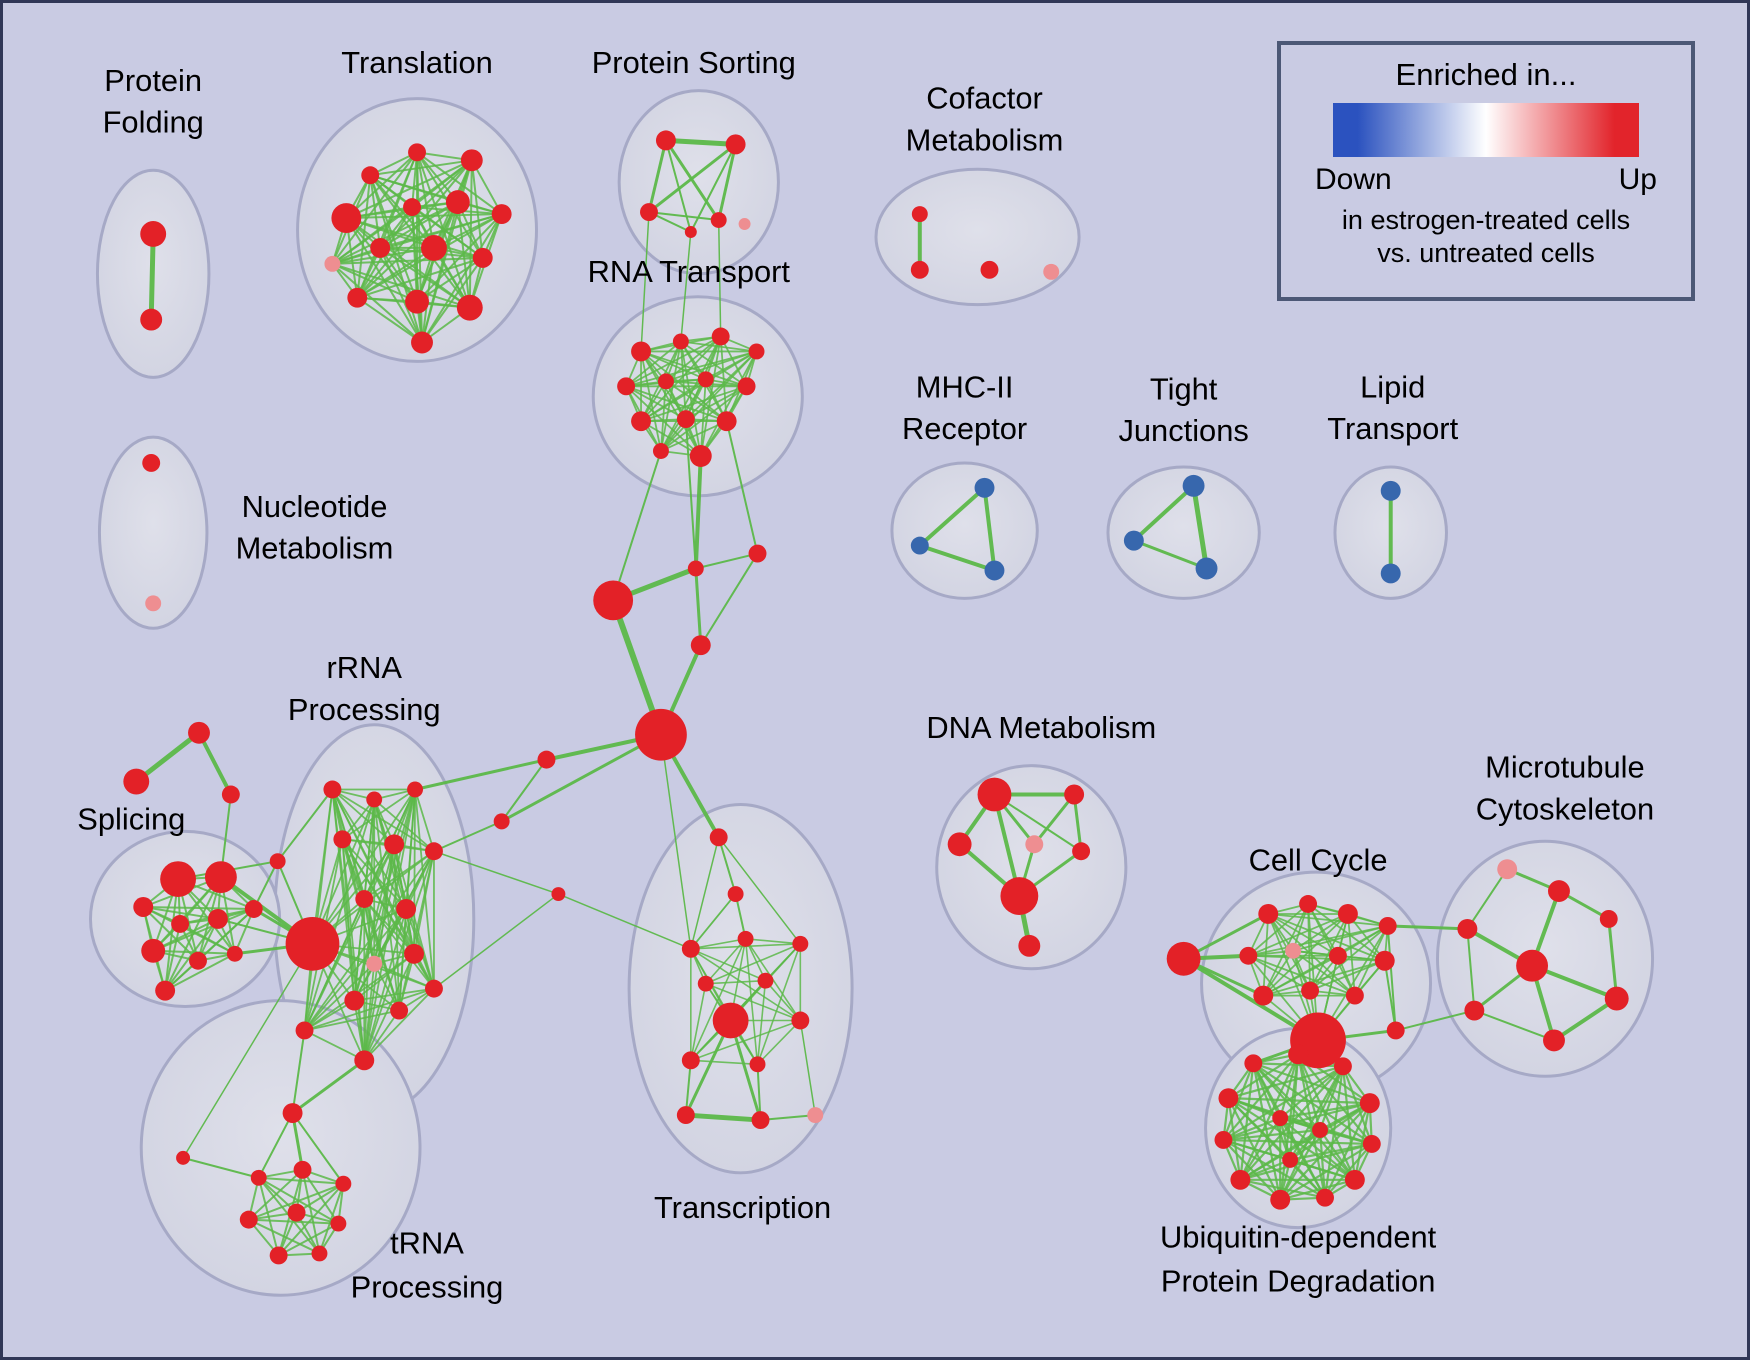 The width and height of the screenshot is (1750, 1360). What do you see at coordinates (153, 532) in the screenshot?
I see `cluster-ellipse-nucleotide-metabolism` at bounding box center [153, 532].